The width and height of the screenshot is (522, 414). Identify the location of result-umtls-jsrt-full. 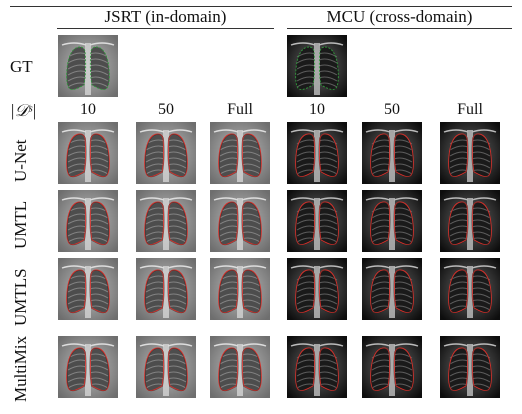
(240, 289).